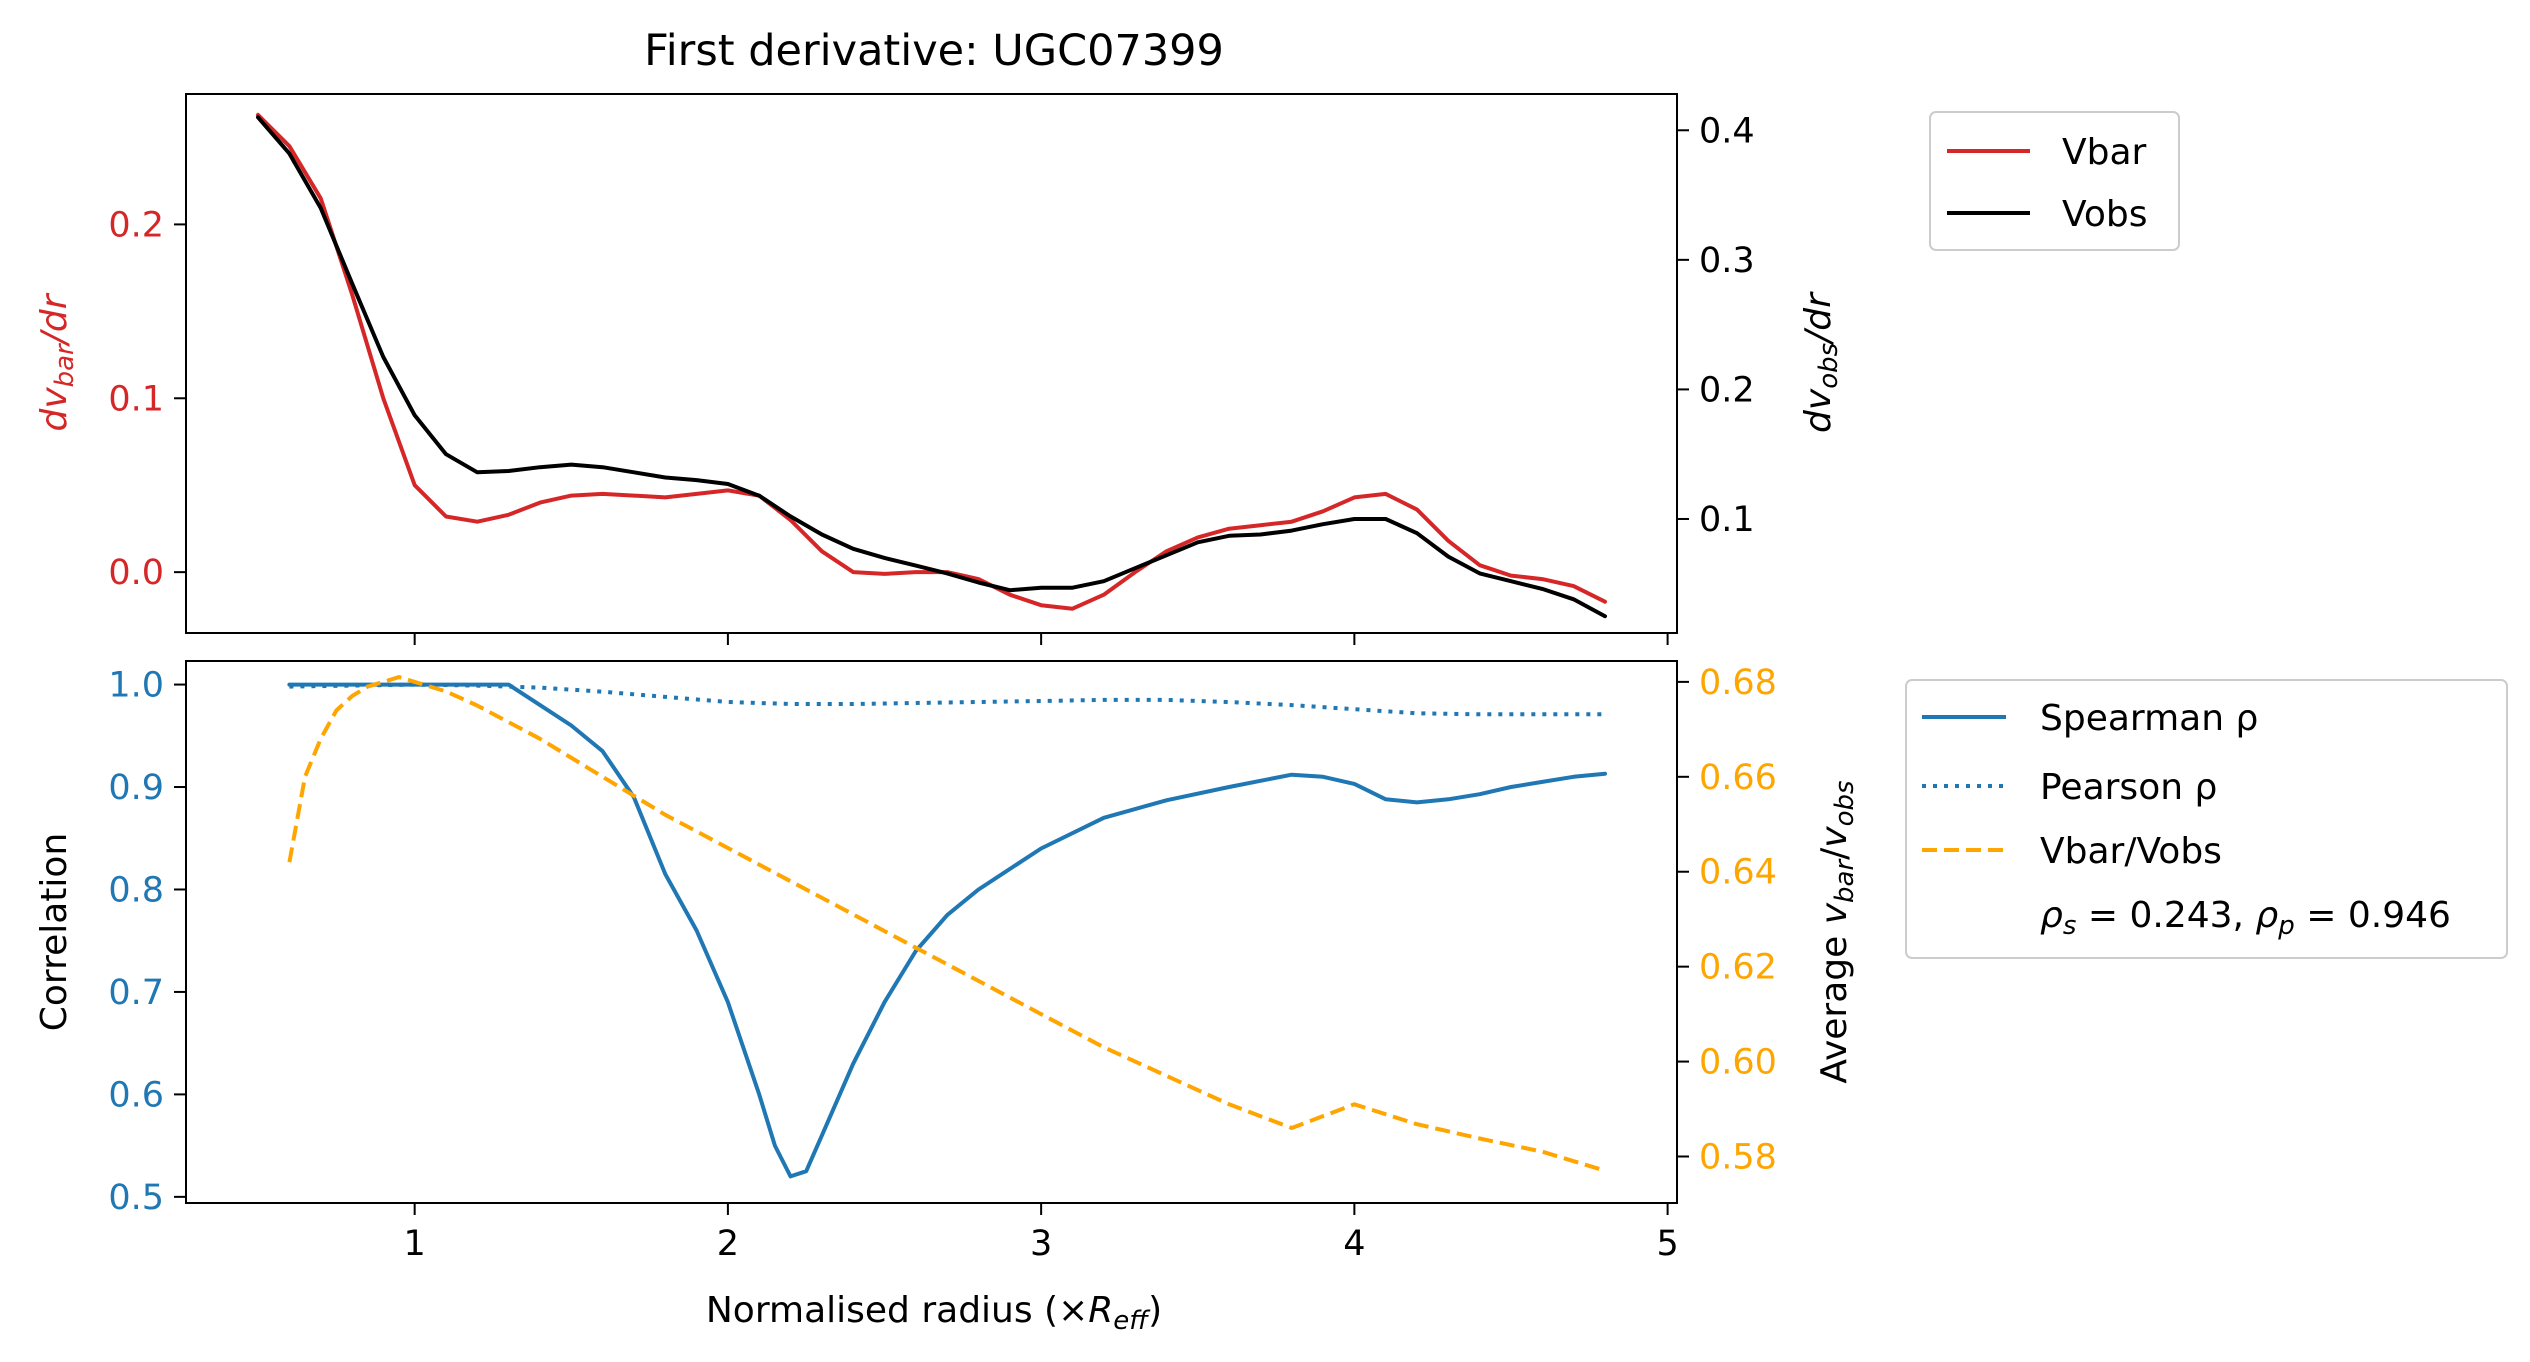  I want to click on top-left-ytick-label: 0.0, so click(136, 573).